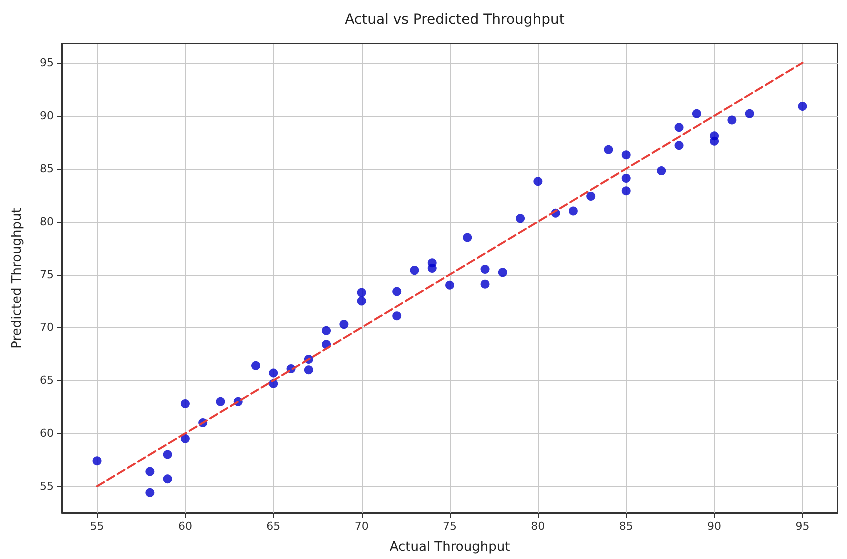 This screenshot has width=847, height=559. Describe the element at coordinates (17, 278) in the screenshot. I see `y-axis-title: Predicted Throughput` at that location.